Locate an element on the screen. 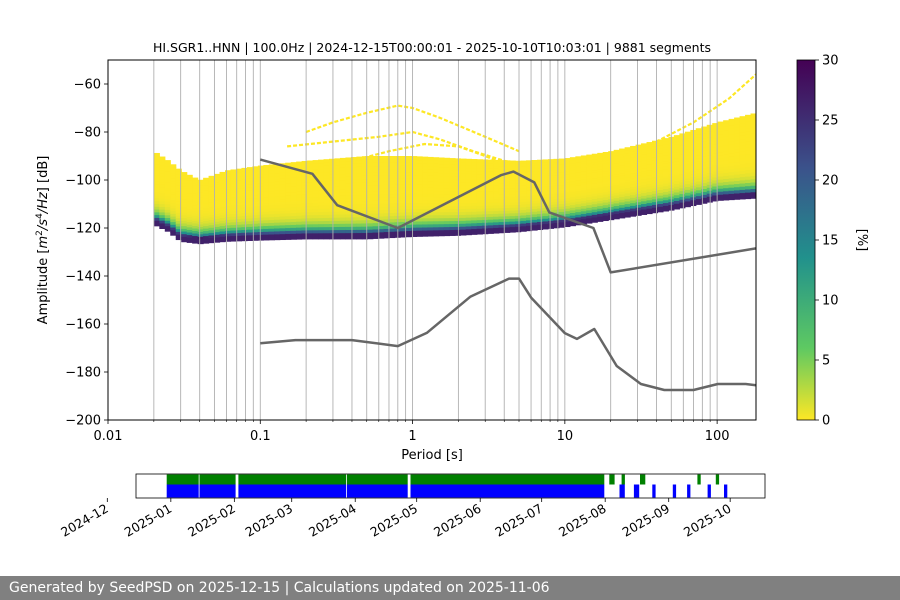  timeline-segment-psd-segments is located at coordinates (507, 491).